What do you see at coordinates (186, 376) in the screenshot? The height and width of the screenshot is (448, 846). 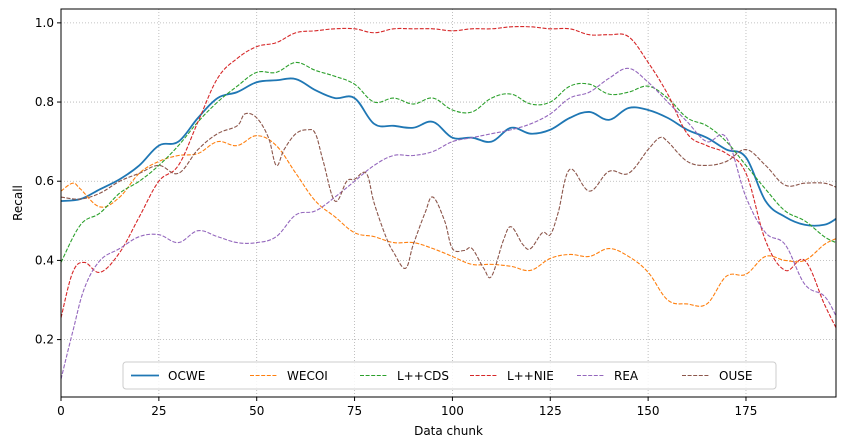 I see `legend-label: OCWE` at bounding box center [186, 376].